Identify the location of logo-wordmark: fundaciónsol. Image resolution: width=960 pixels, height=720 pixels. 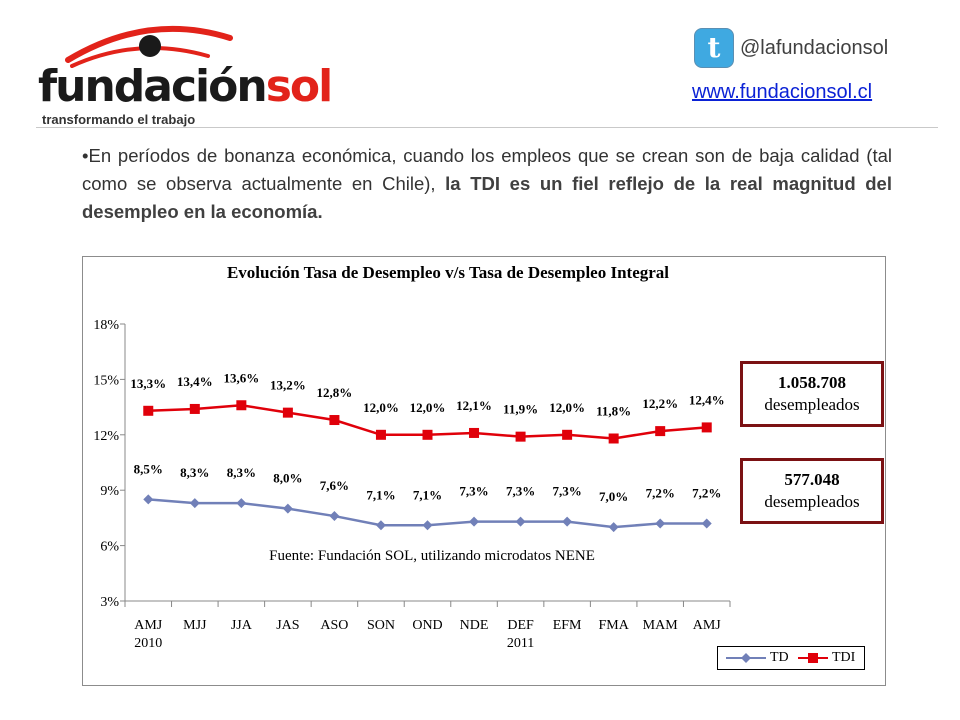
(185, 86).